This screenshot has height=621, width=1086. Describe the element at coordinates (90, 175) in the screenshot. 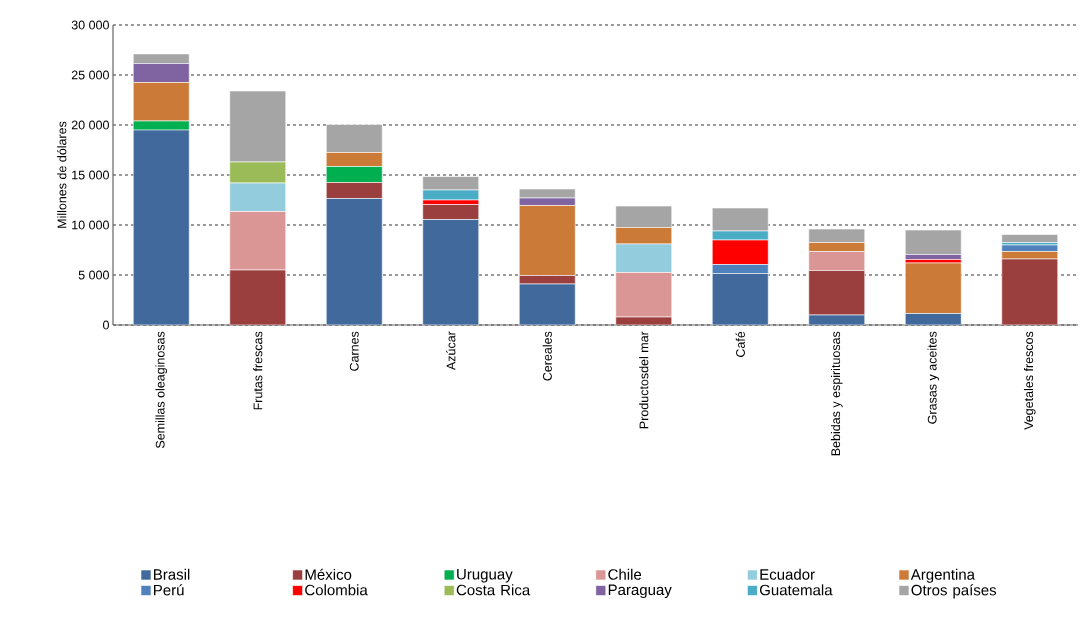

I see `y-tick-label: 15 000` at that location.